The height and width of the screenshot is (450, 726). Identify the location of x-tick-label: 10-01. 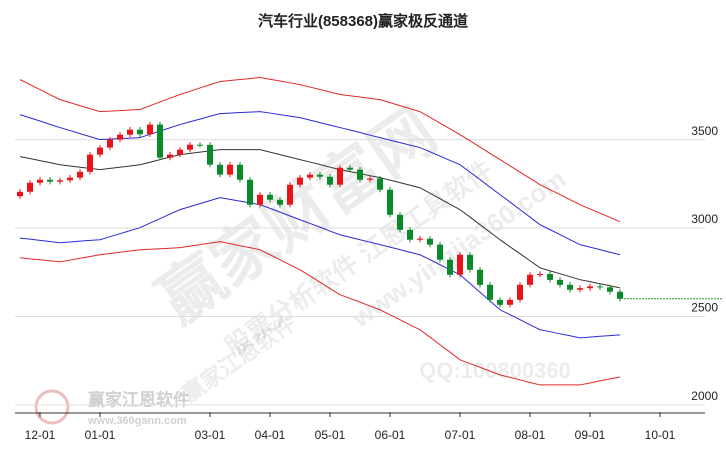
(660, 435).